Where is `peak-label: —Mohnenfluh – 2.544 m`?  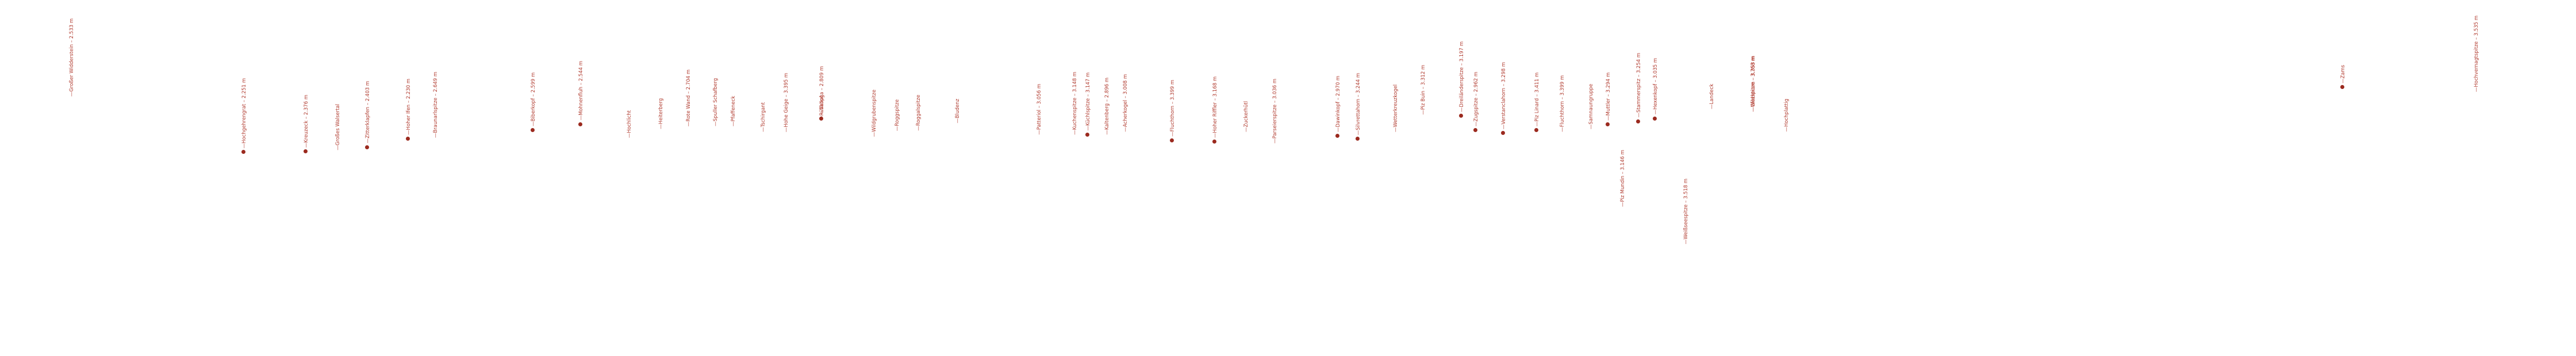 peak-label: —Mohnenfluh – 2.544 m is located at coordinates (581, 91).